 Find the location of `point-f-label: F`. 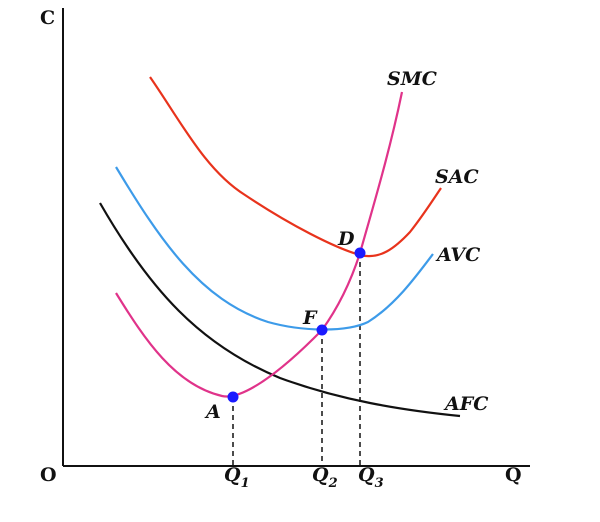

point-f-label: F is located at coordinates (310, 318).